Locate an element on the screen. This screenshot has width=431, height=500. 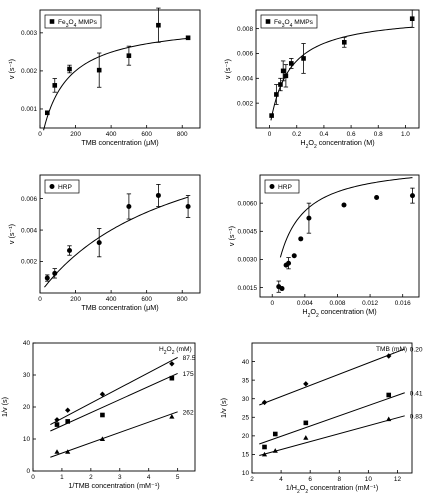
series-label: 0.41 is located at coordinates (416, 393).